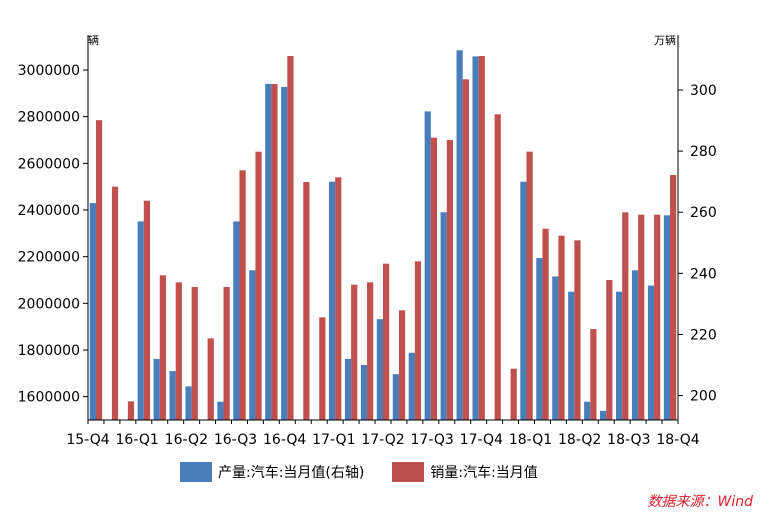 Image resolution: width=763 pixels, height=513 pixels. I want to click on x-tick-label-6: 17-Q2, so click(382, 440).